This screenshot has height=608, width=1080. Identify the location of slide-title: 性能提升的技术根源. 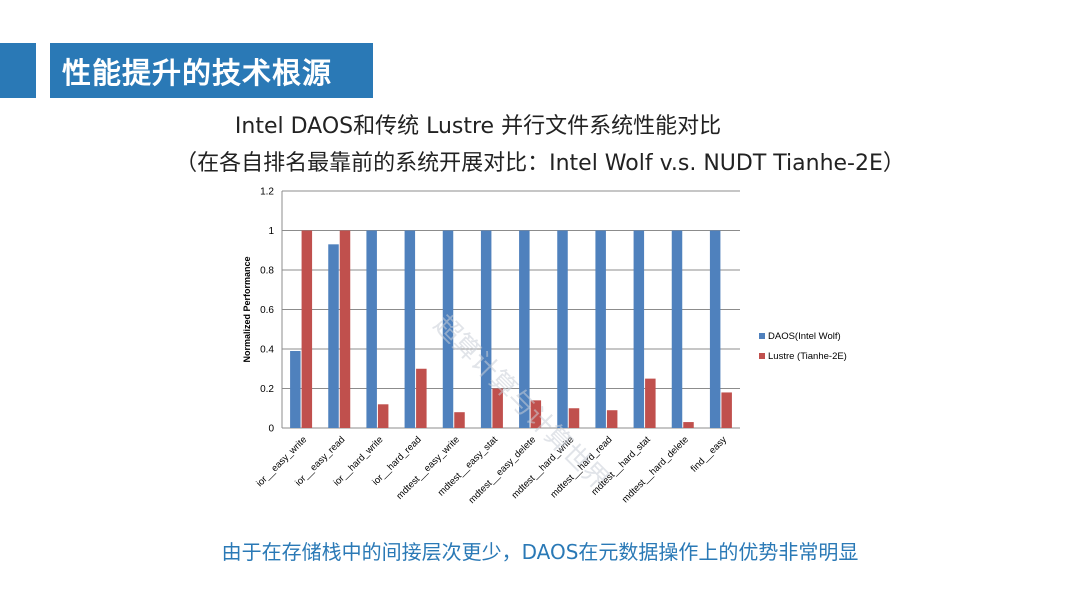
(197, 72).